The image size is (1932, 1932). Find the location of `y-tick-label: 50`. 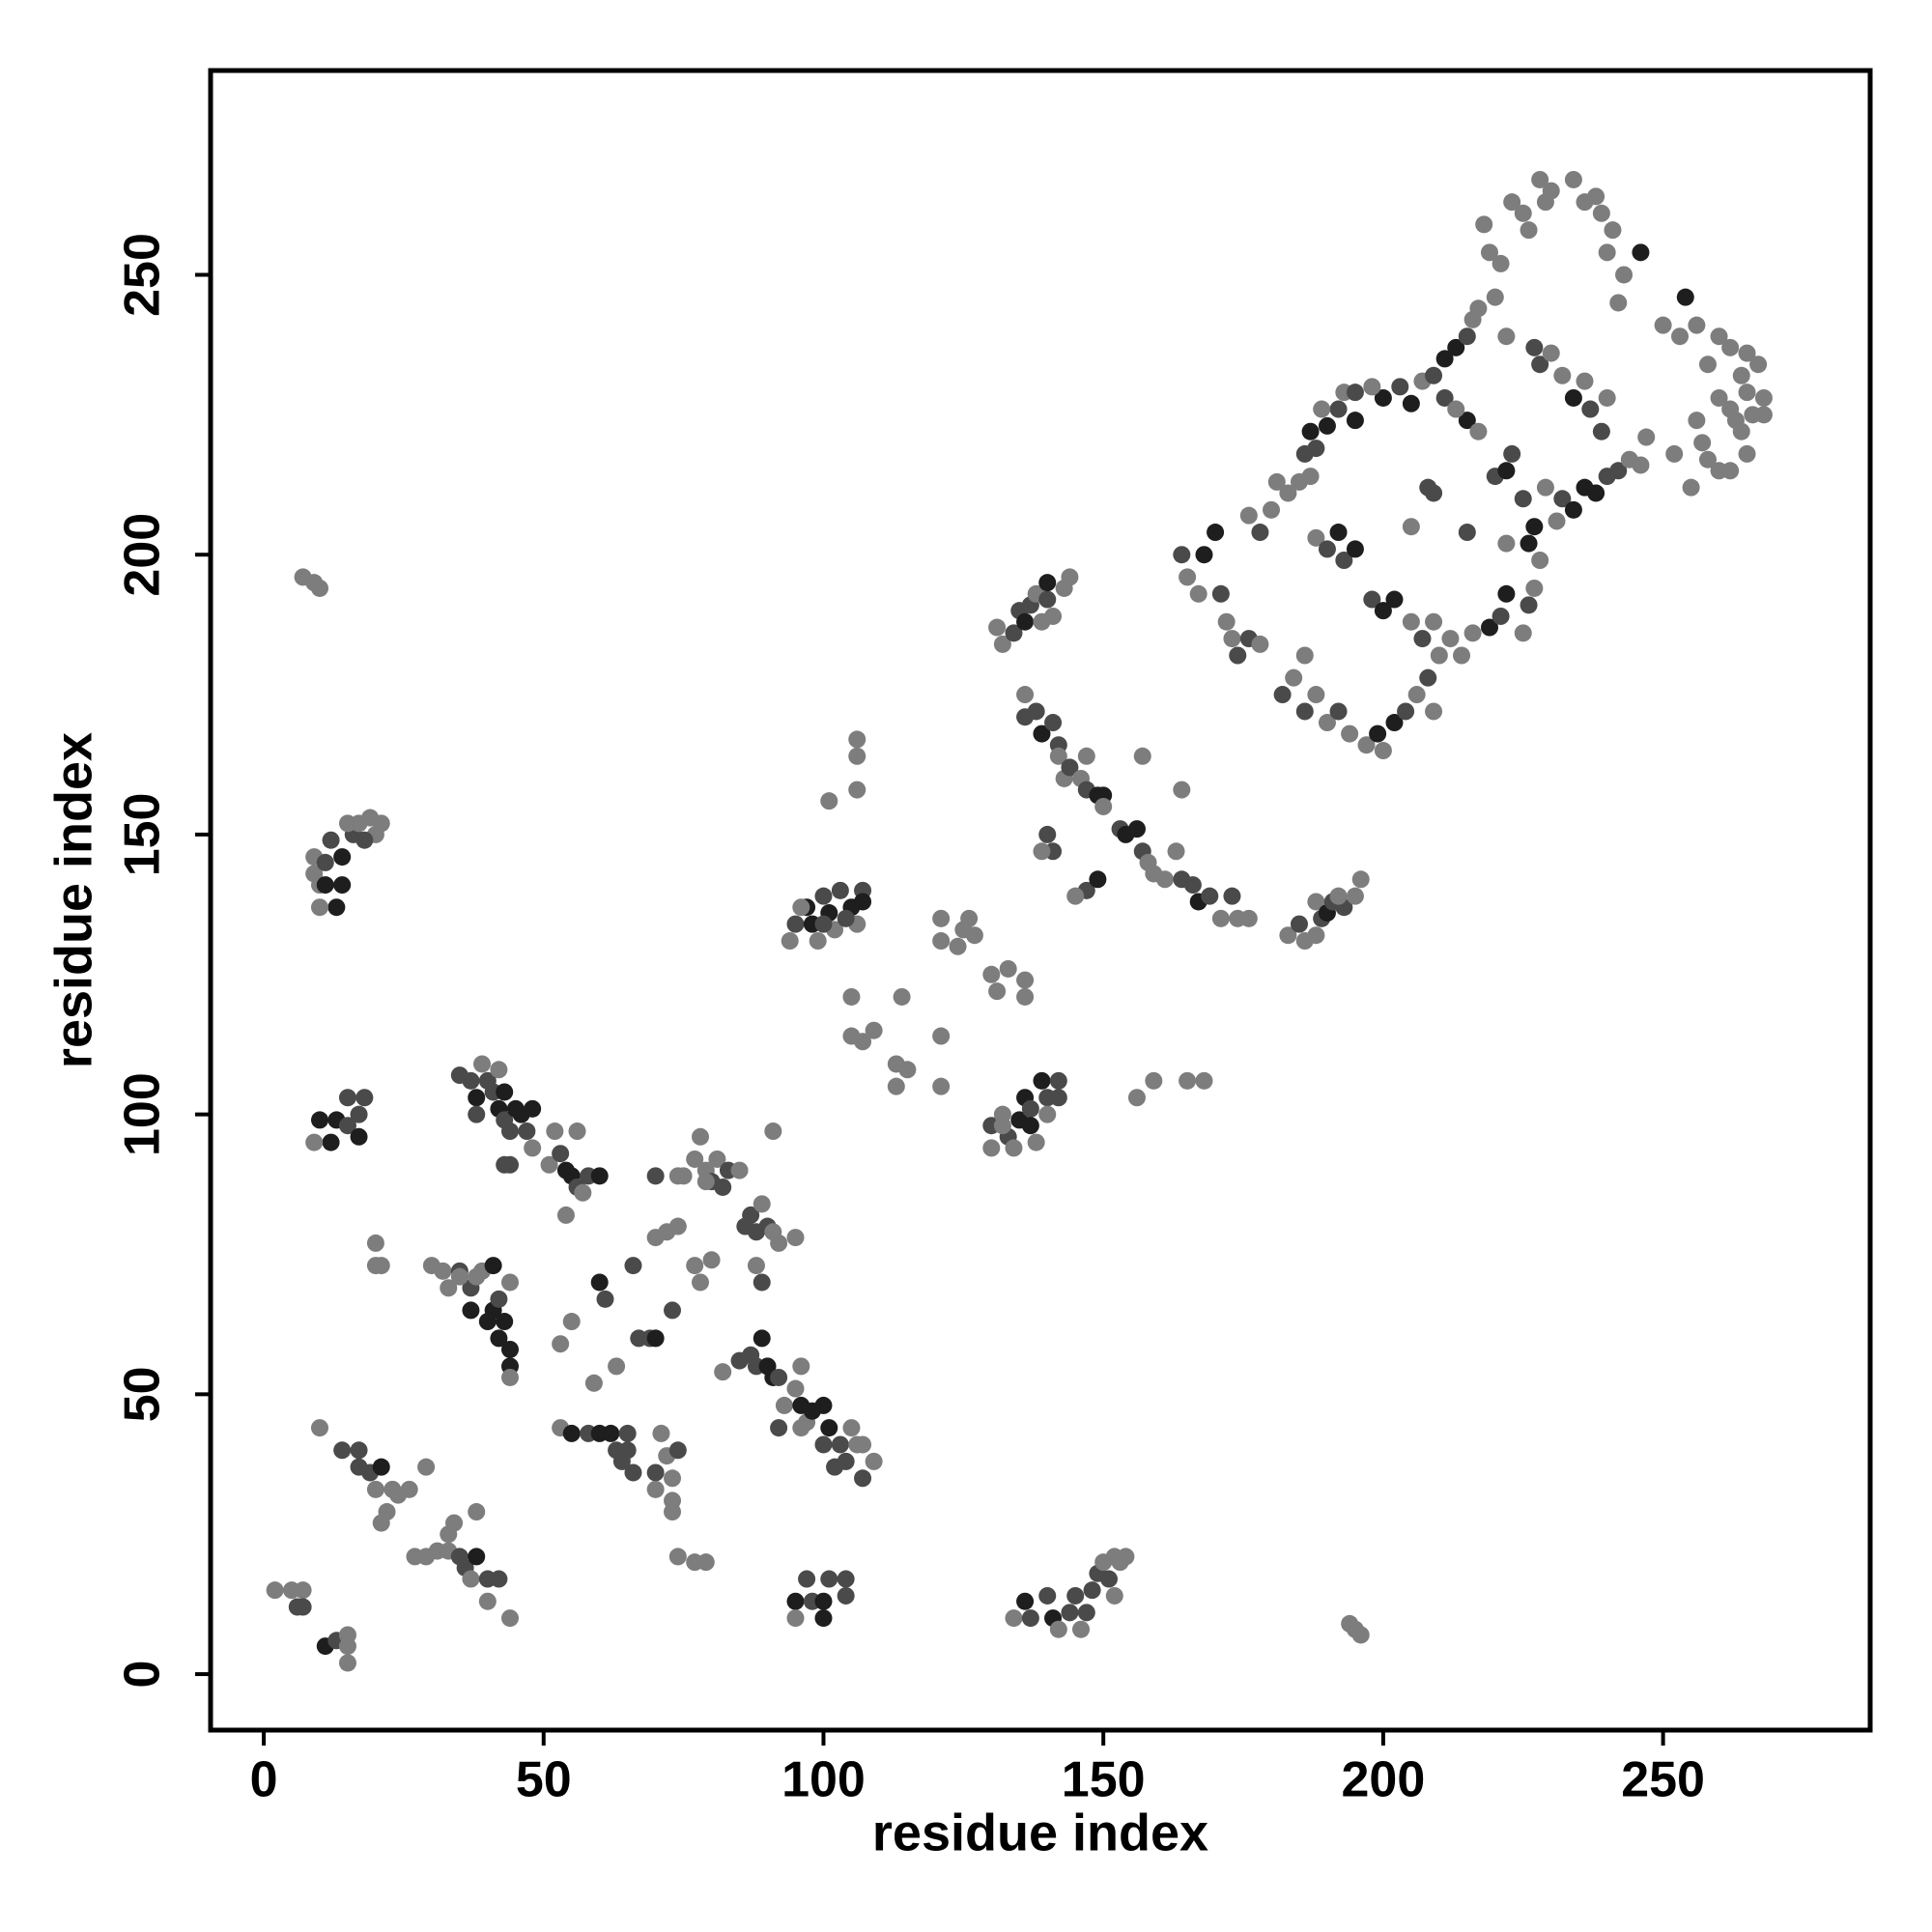

y-tick-label: 50 is located at coordinates (143, 1394).